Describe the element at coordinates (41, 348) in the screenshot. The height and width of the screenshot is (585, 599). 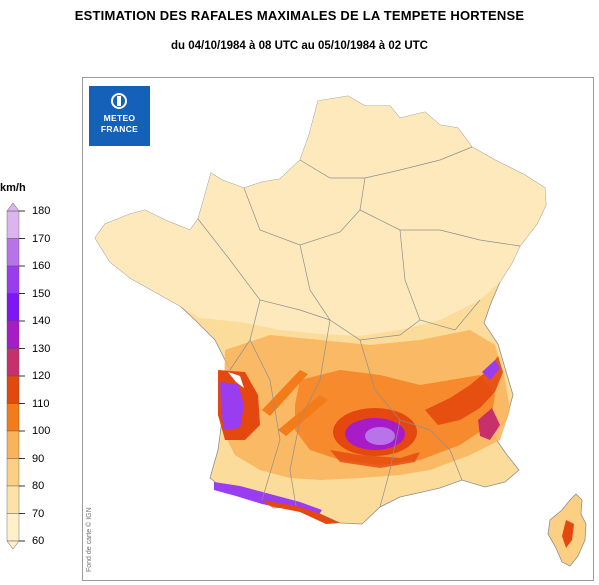
I see `legend-tick-label: 130` at that location.